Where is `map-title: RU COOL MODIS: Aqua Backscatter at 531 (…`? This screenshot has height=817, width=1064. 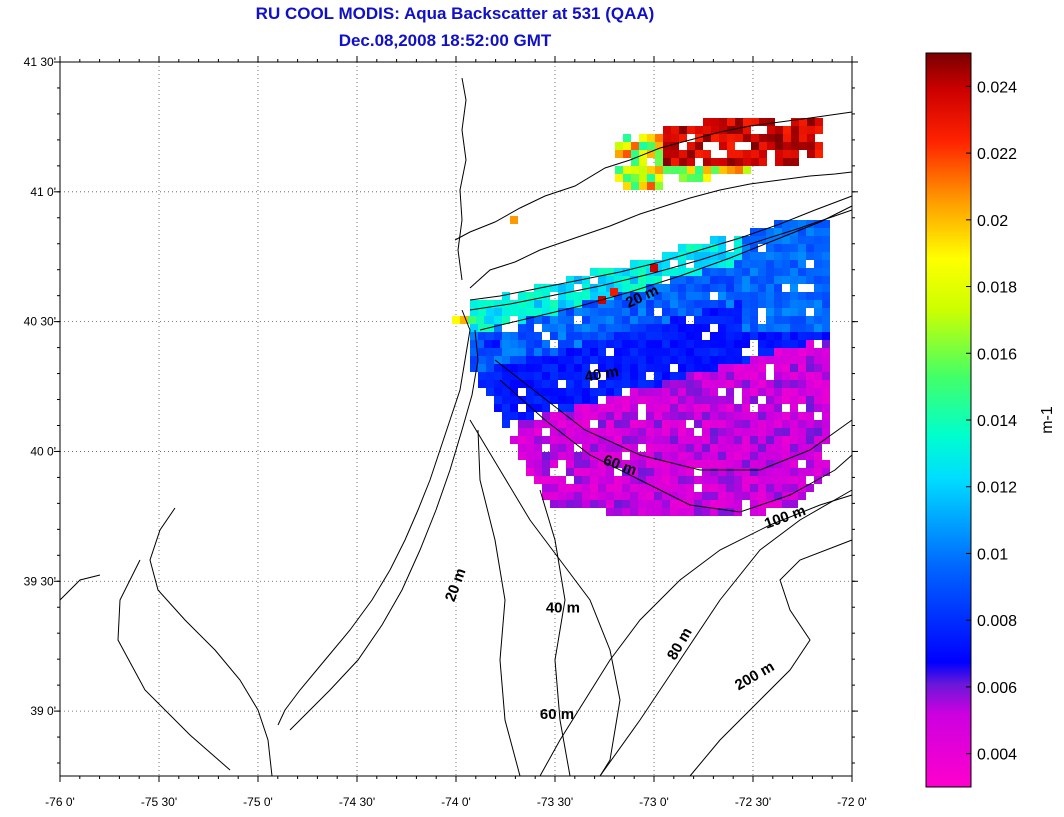
map-title: RU COOL MODIS: Aqua Backscatter at 531 (… is located at coordinates (455, 13).